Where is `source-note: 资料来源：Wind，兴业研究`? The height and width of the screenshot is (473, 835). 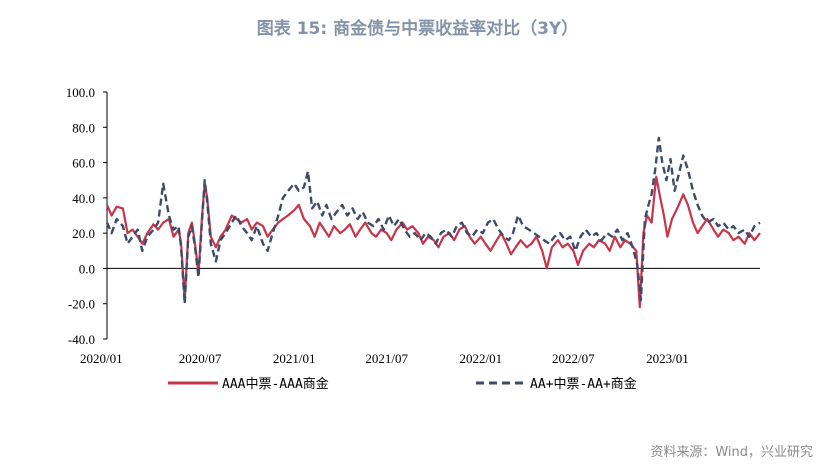 source-note: 资料来源：Wind，兴业研究 is located at coordinates (731, 452).